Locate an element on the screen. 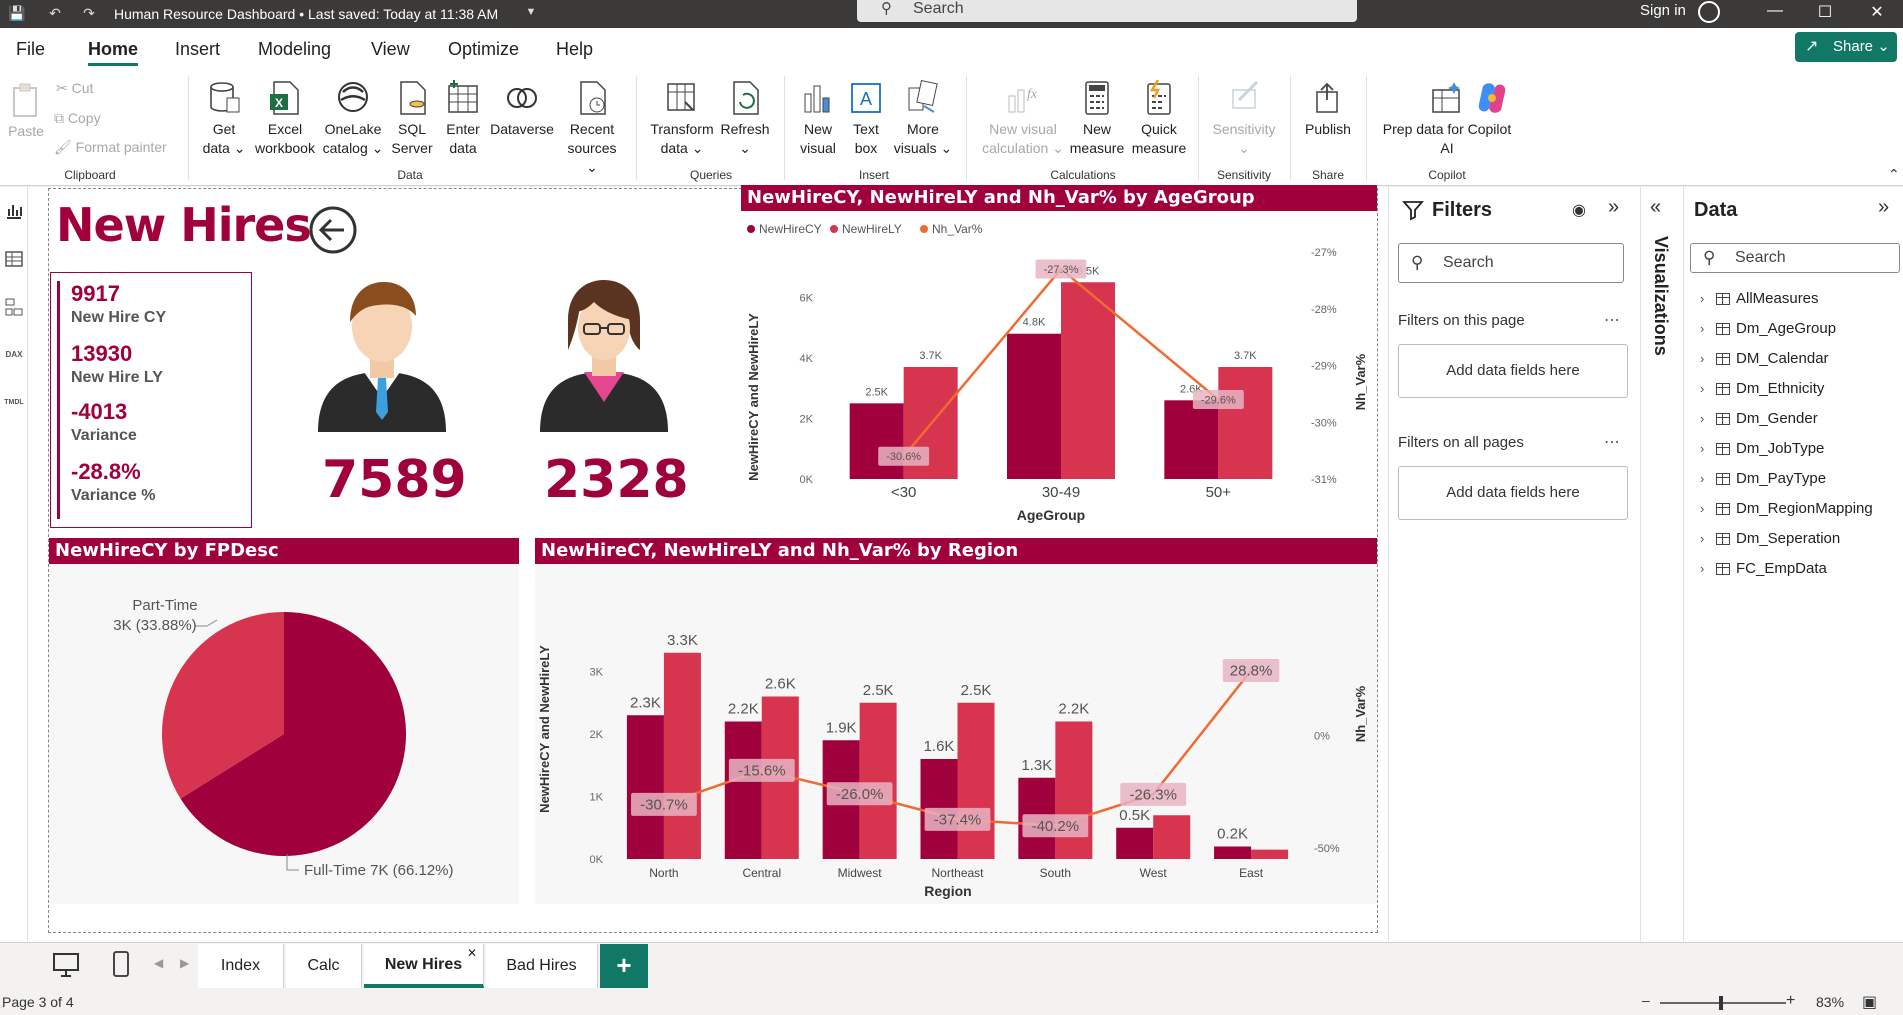 The height and width of the screenshot is (1015, 1903). table-view-icon is located at coordinates (14, 259).